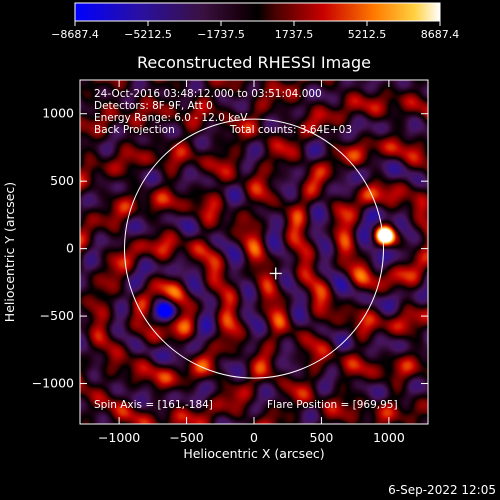  I want to click on colorbar-tick-label: −5212.5, so click(148, 34).